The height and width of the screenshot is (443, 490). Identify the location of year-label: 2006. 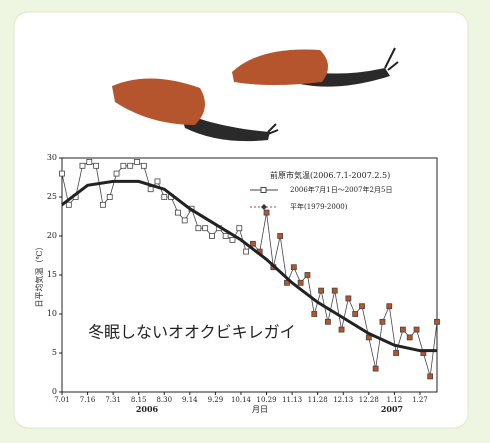
(147, 409).